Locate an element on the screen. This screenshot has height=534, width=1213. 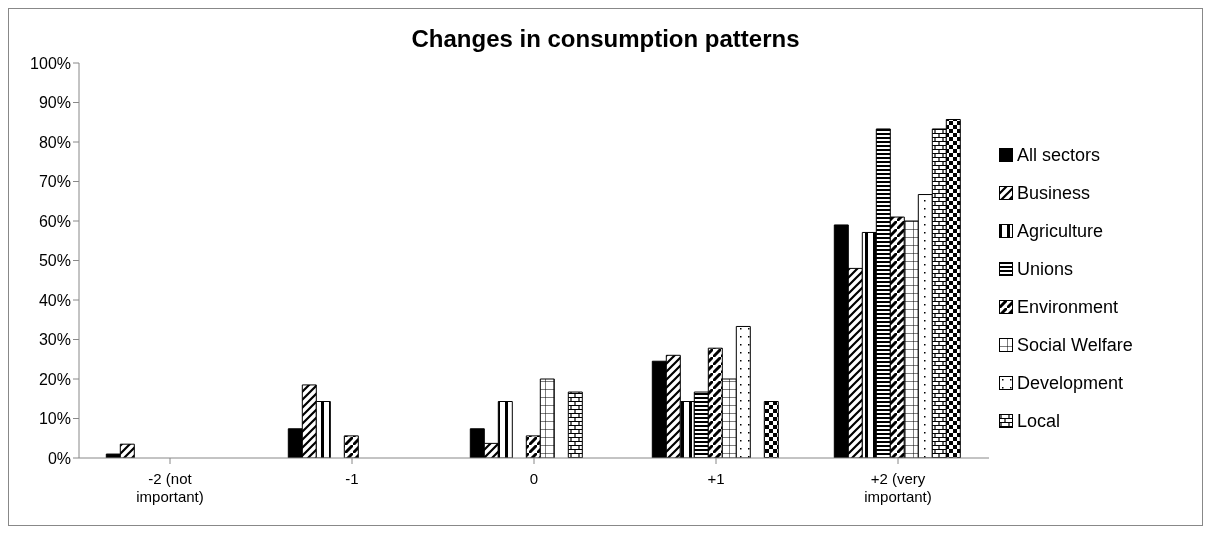
x-tick-label: 0 is located at coordinates (534, 478).